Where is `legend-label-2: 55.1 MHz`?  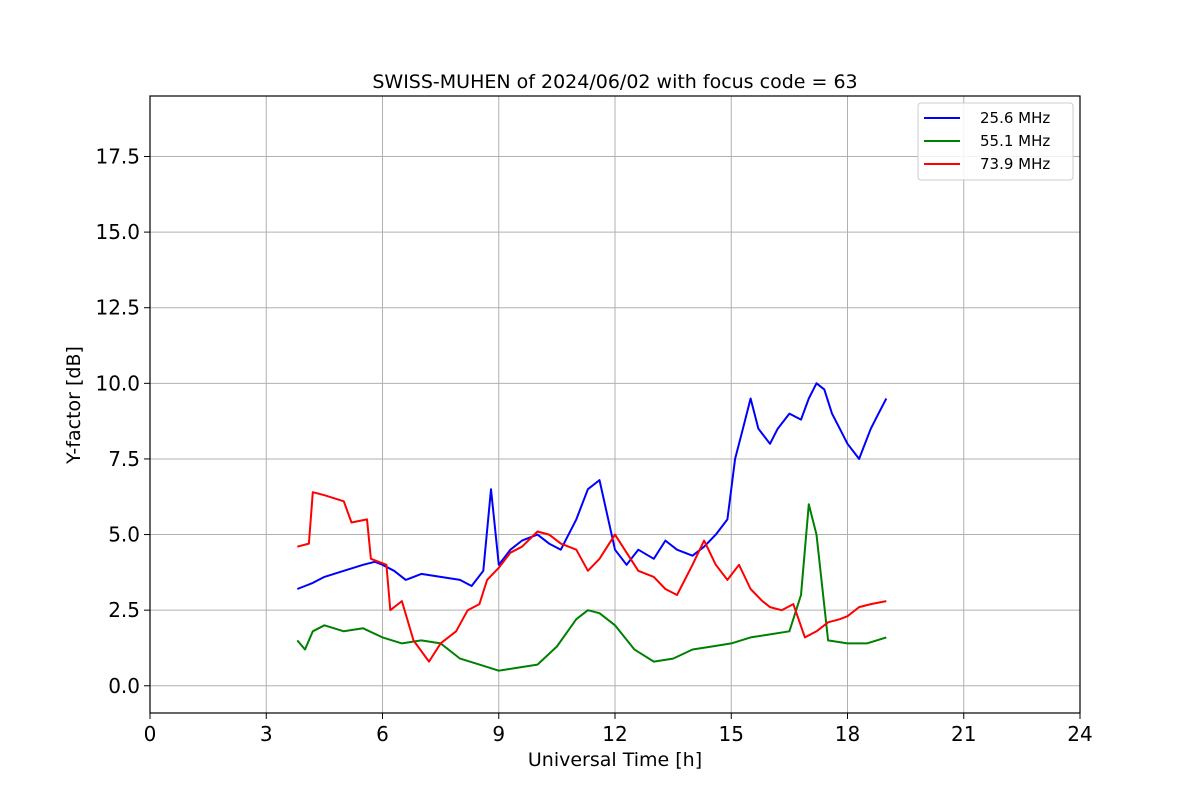
legend-label-2: 55.1 MHz is located at coordinates (1015, 141).